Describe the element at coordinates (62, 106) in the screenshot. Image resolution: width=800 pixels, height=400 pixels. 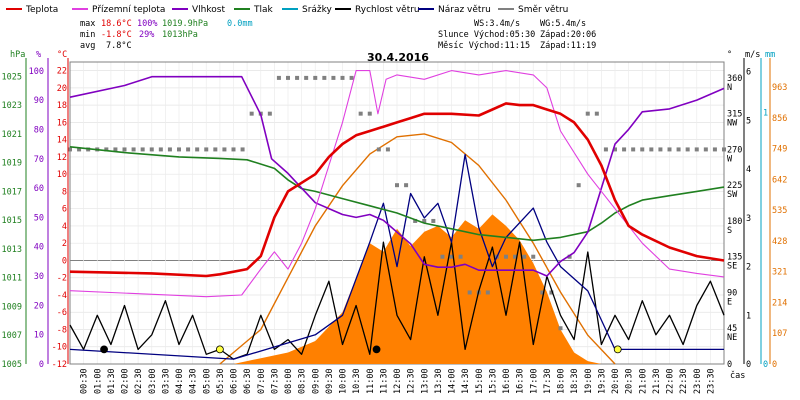
I see `degc-axis-tick: 18` at that location.